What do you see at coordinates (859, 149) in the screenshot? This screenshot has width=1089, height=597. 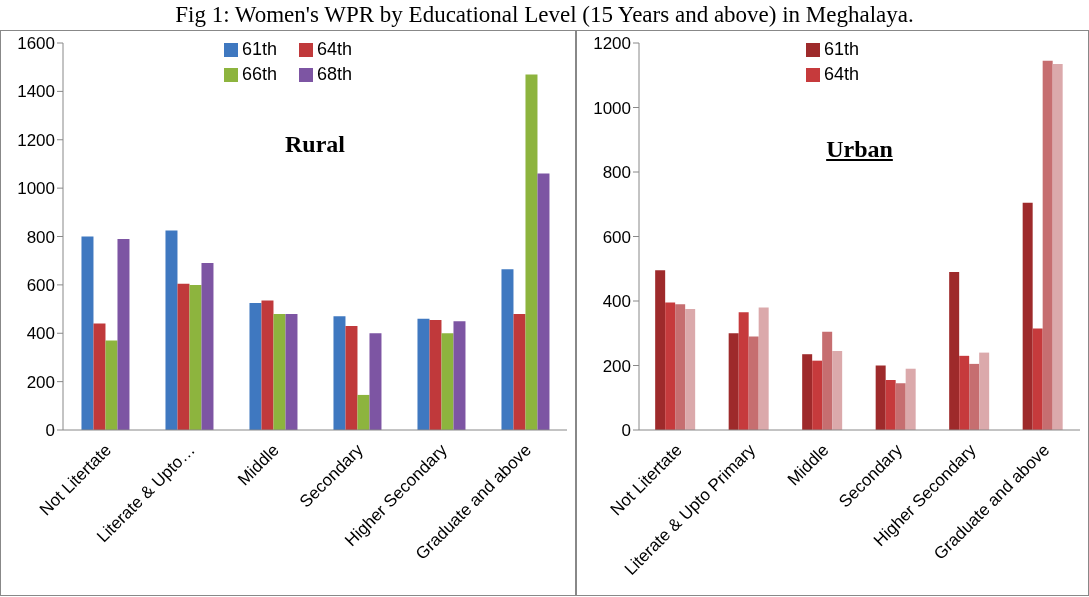 I see `text: Urban` at bounding box center [859, 149].